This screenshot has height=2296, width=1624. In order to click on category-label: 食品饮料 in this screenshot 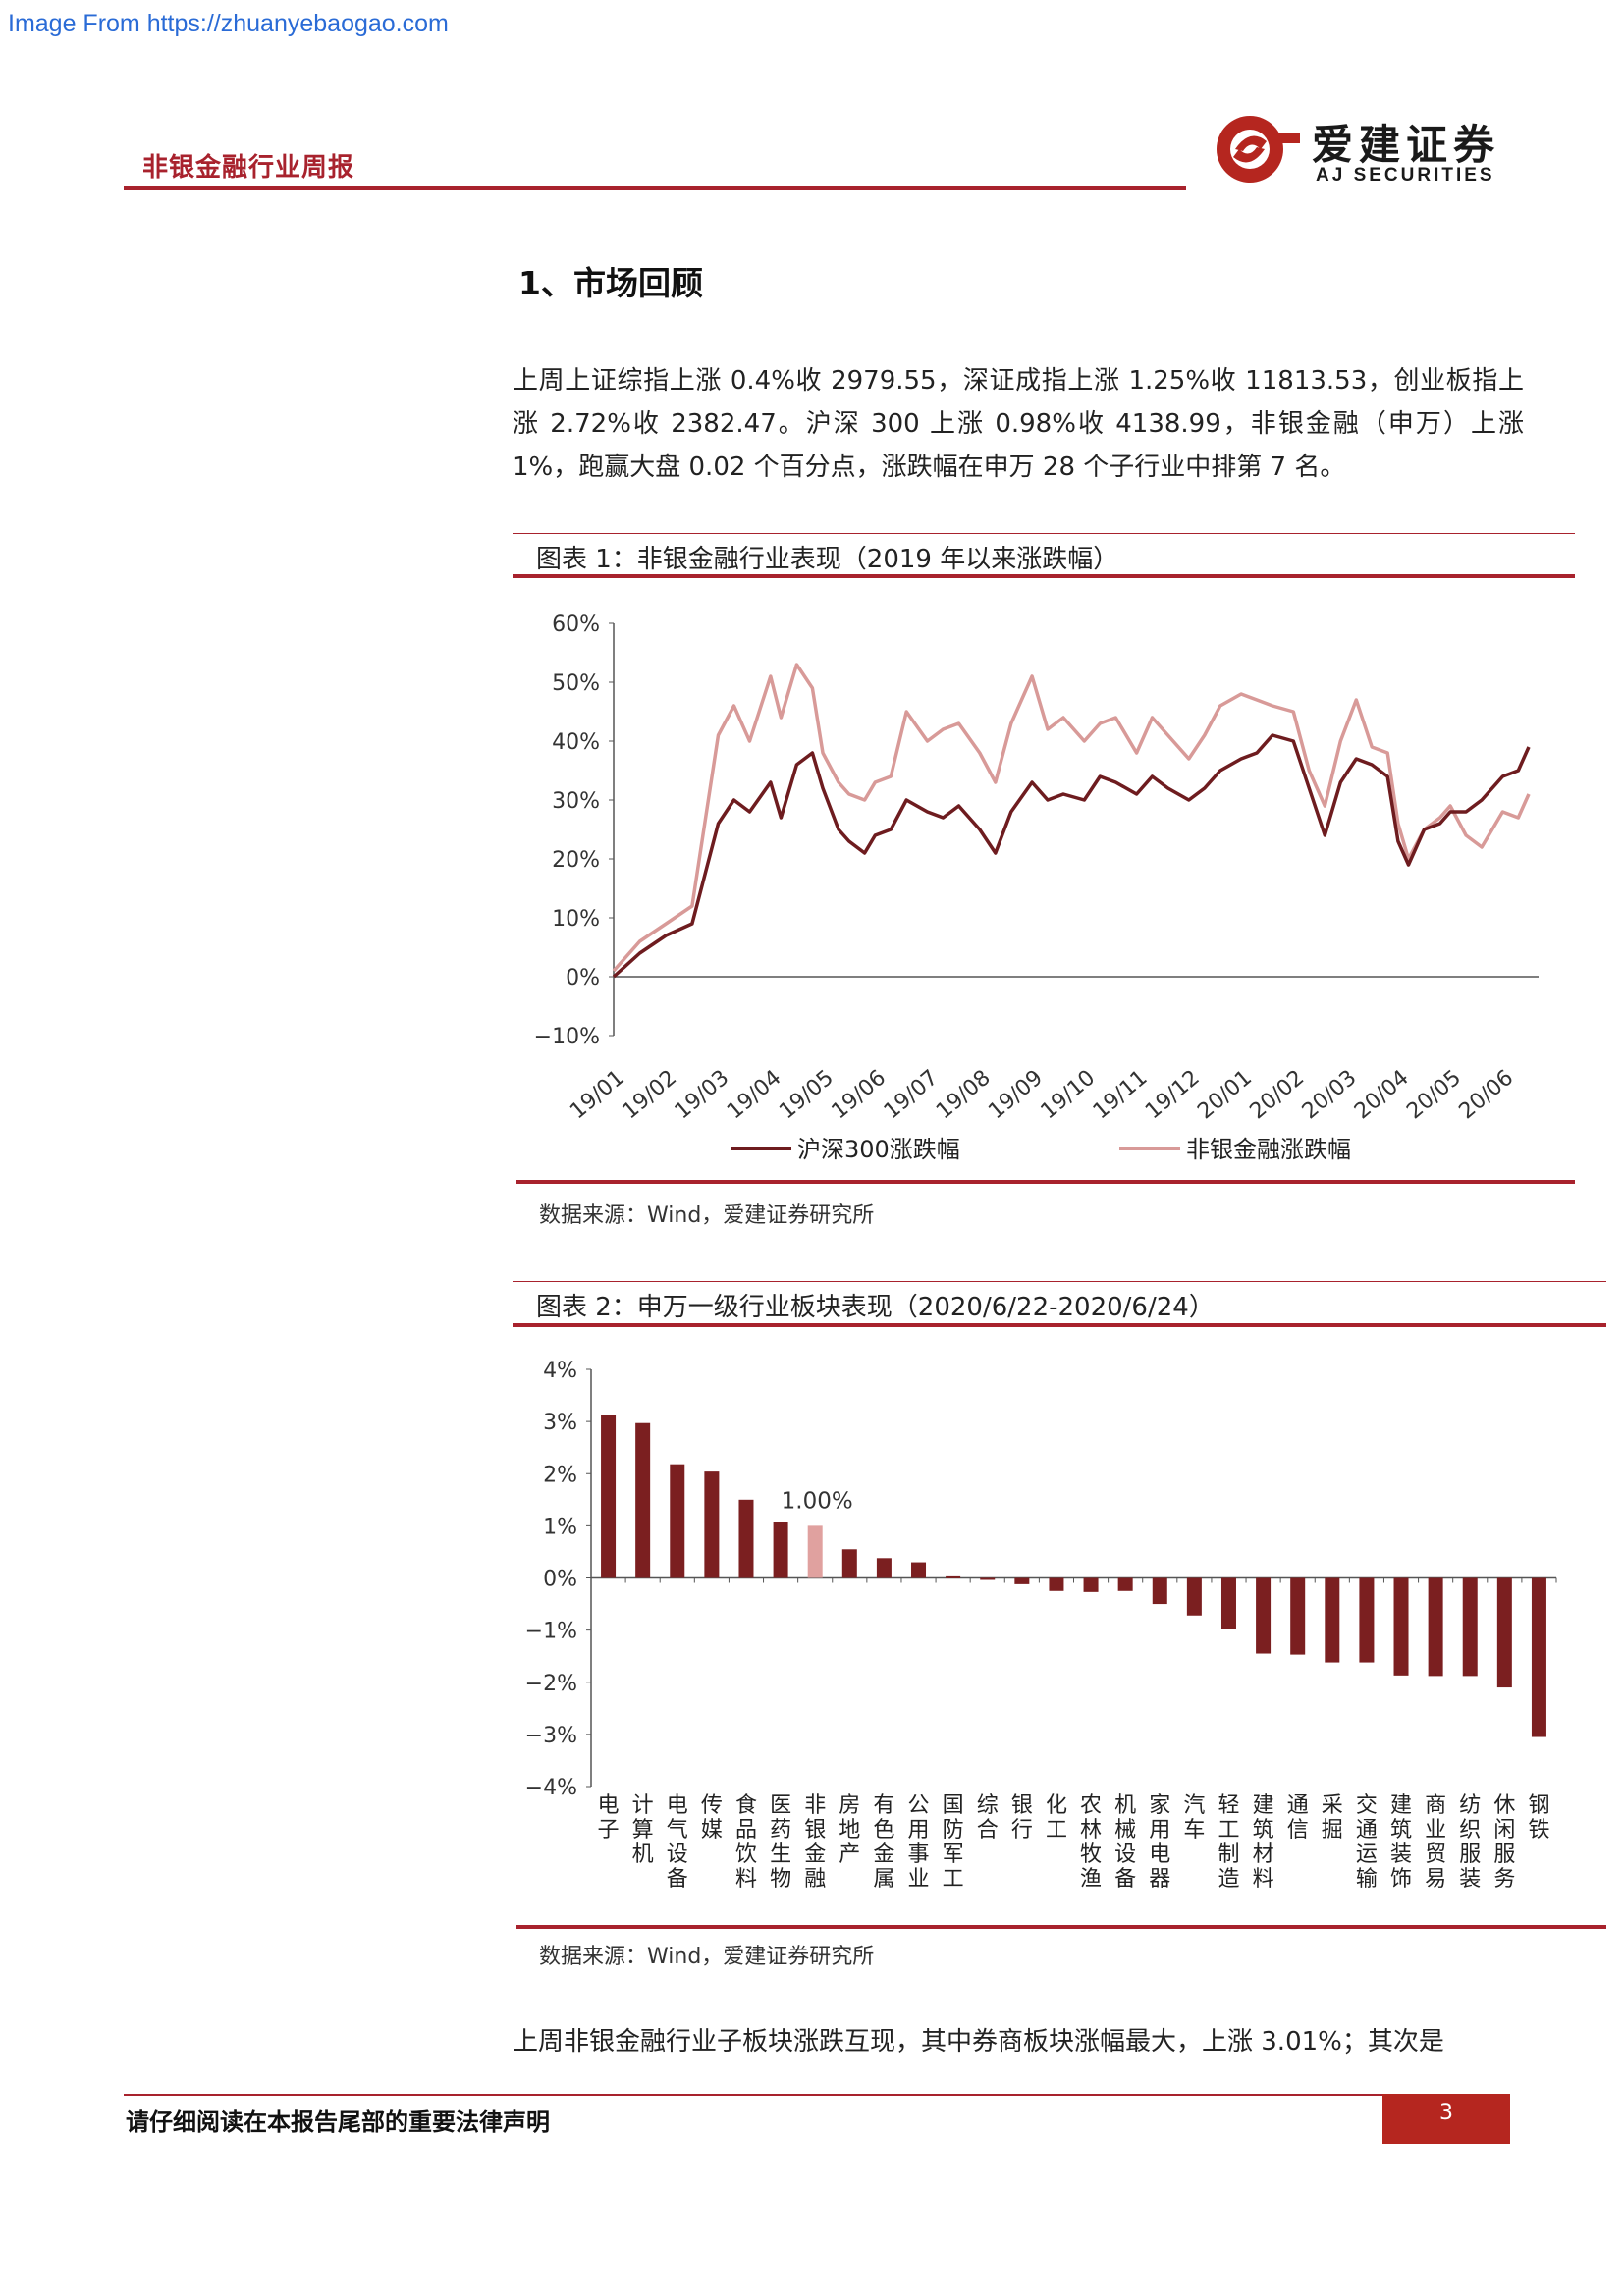, I will do `click(746, 1843)`.